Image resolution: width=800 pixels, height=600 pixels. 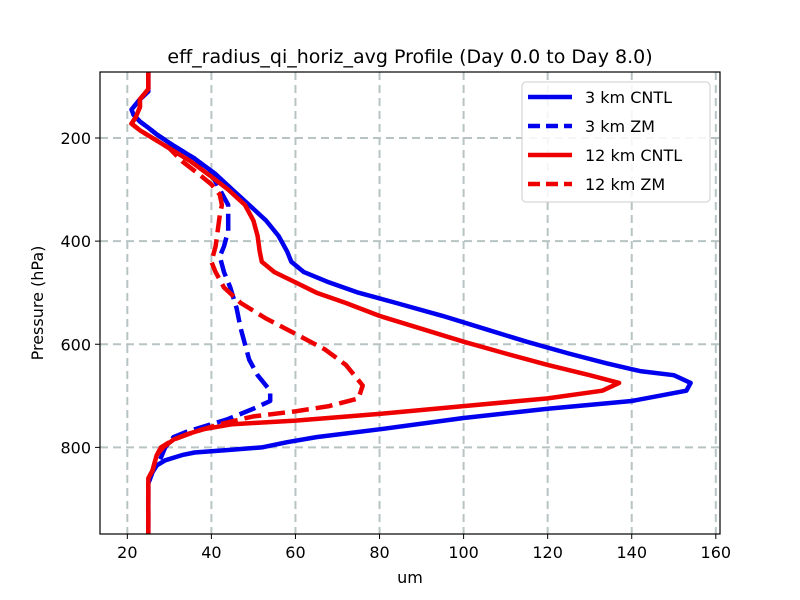 What do you see at coordinates (633, 155) in the screenshot?
I see `legend-label: 12 km CNTL` at bounding box center [633, 155].